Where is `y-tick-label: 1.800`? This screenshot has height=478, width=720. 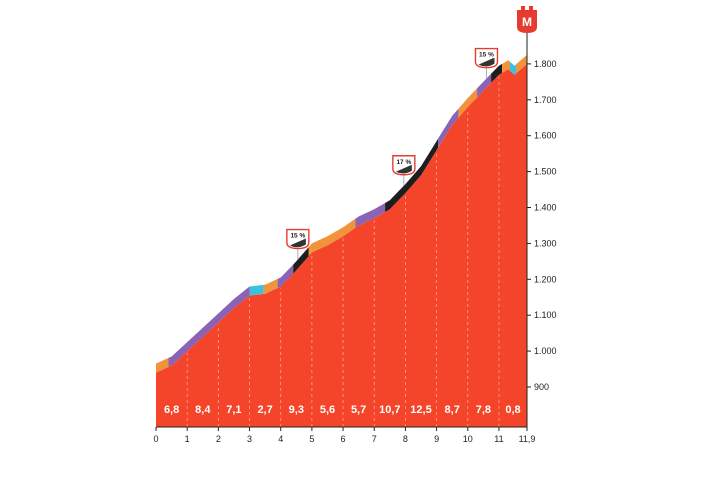
y-tick-label: 1.800 is located at coordinates (545, 64).